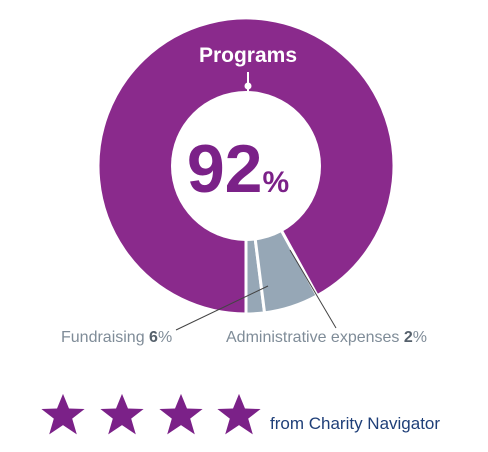 Image resolution: width=488 pixels, height=452 pixels. Describe the element at coordinates (355, 423) in the screenshot. I see `rating-text: from Charity Navigator` at that location.